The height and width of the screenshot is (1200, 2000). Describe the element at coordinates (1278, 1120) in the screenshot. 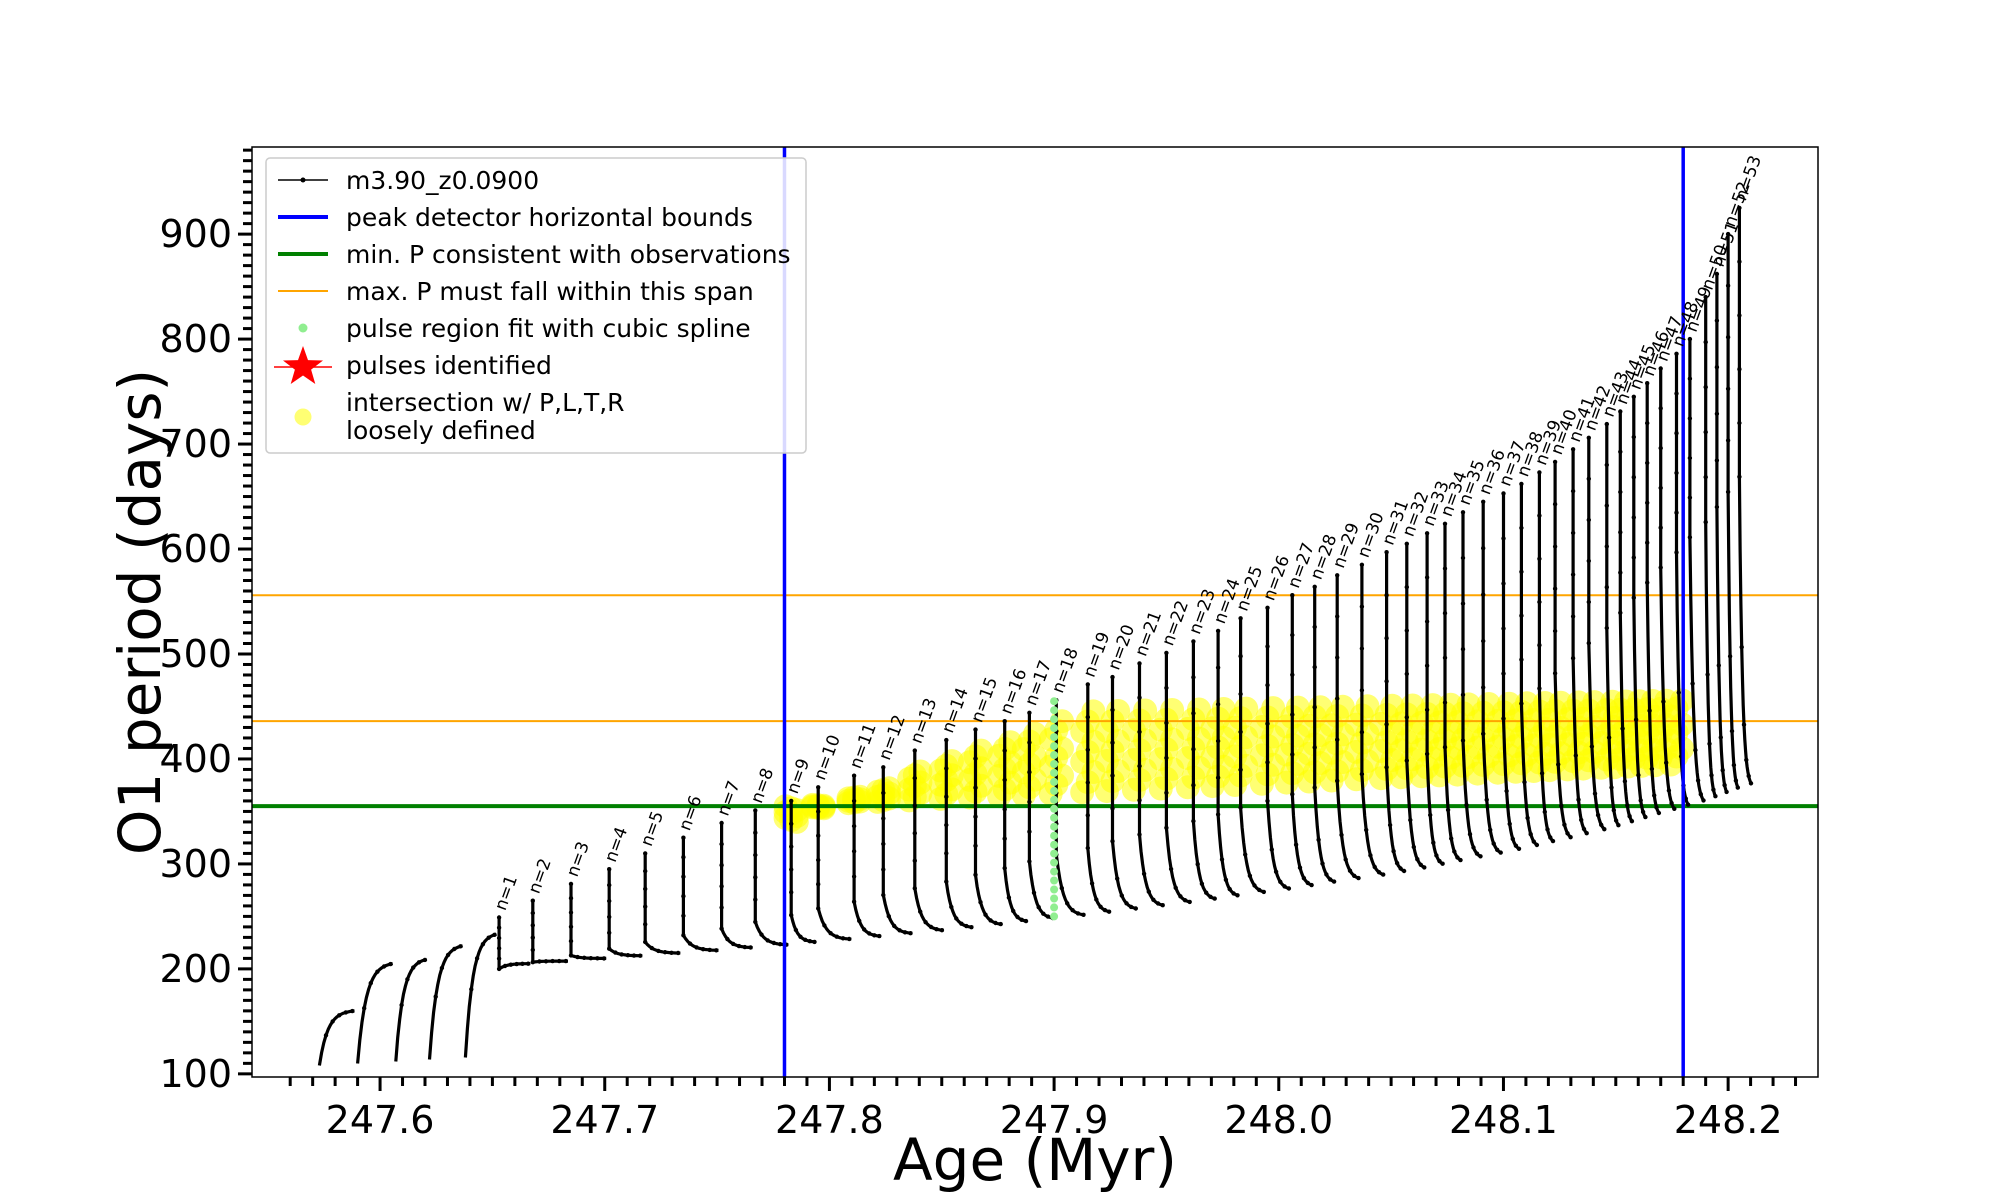

I see `x-tick-label: 248.0` at that location.